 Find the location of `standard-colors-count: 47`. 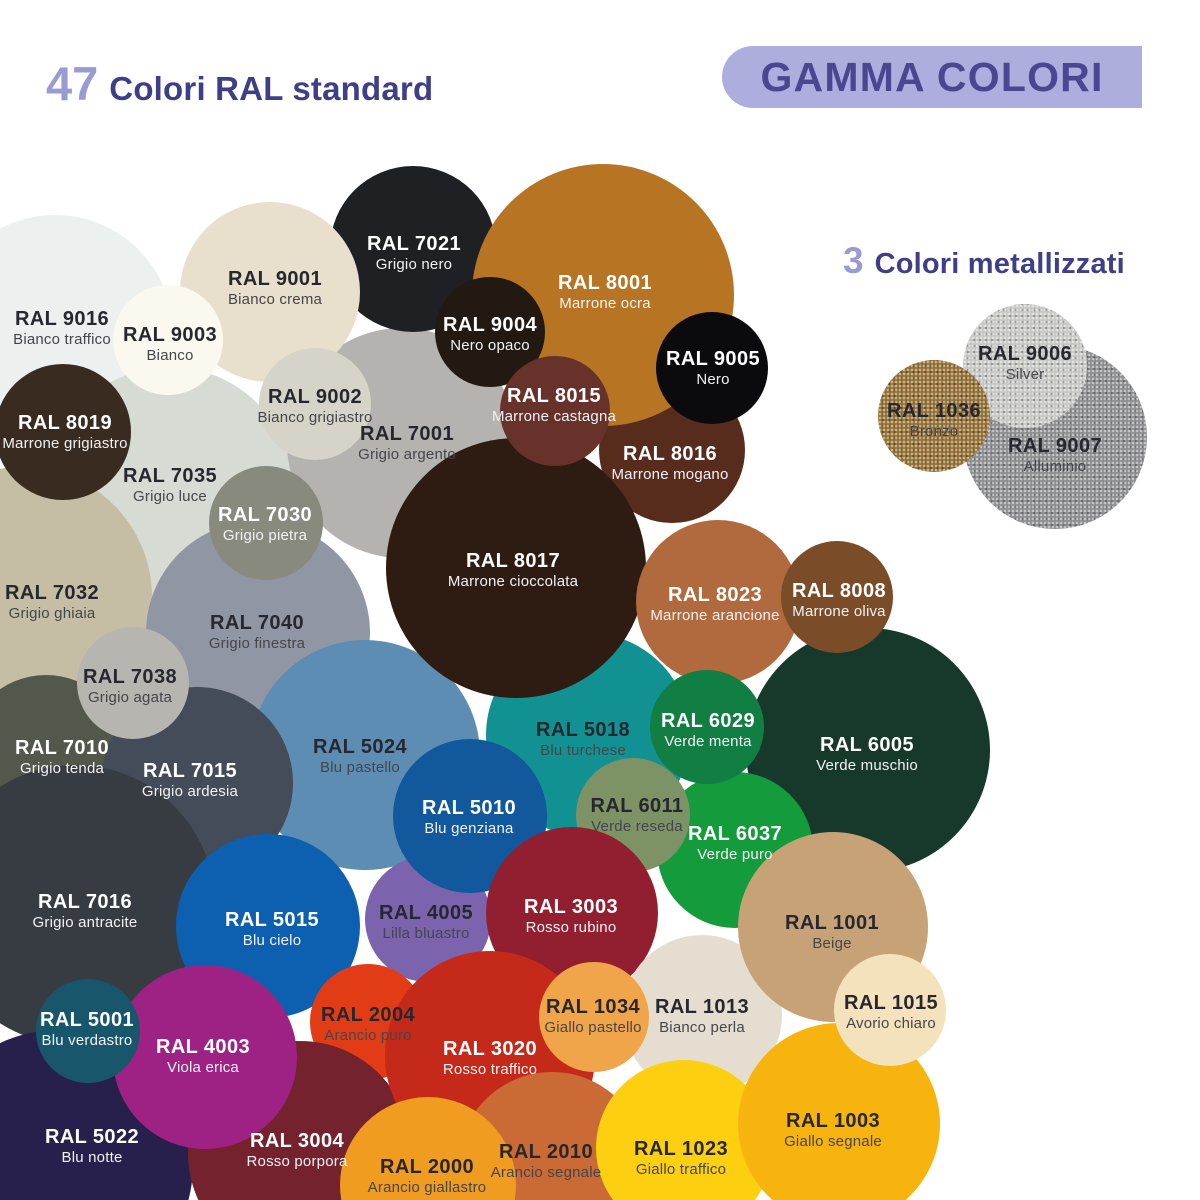

standard-colors-count: 47 is located at coordinates (72, 83).